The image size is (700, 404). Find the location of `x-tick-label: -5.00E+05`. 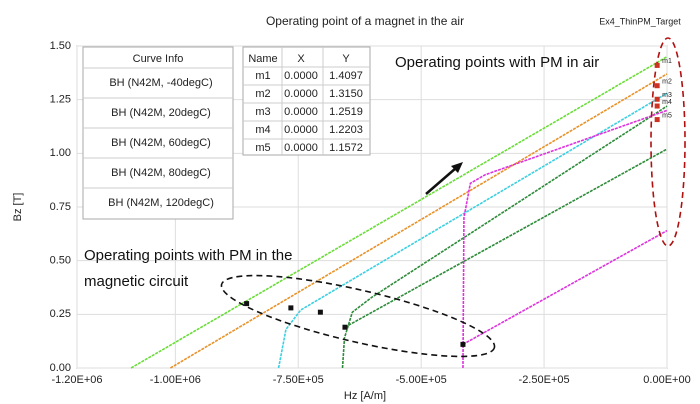

x-tick-label: -5.00E+05 is located at coordinates (421, 380).